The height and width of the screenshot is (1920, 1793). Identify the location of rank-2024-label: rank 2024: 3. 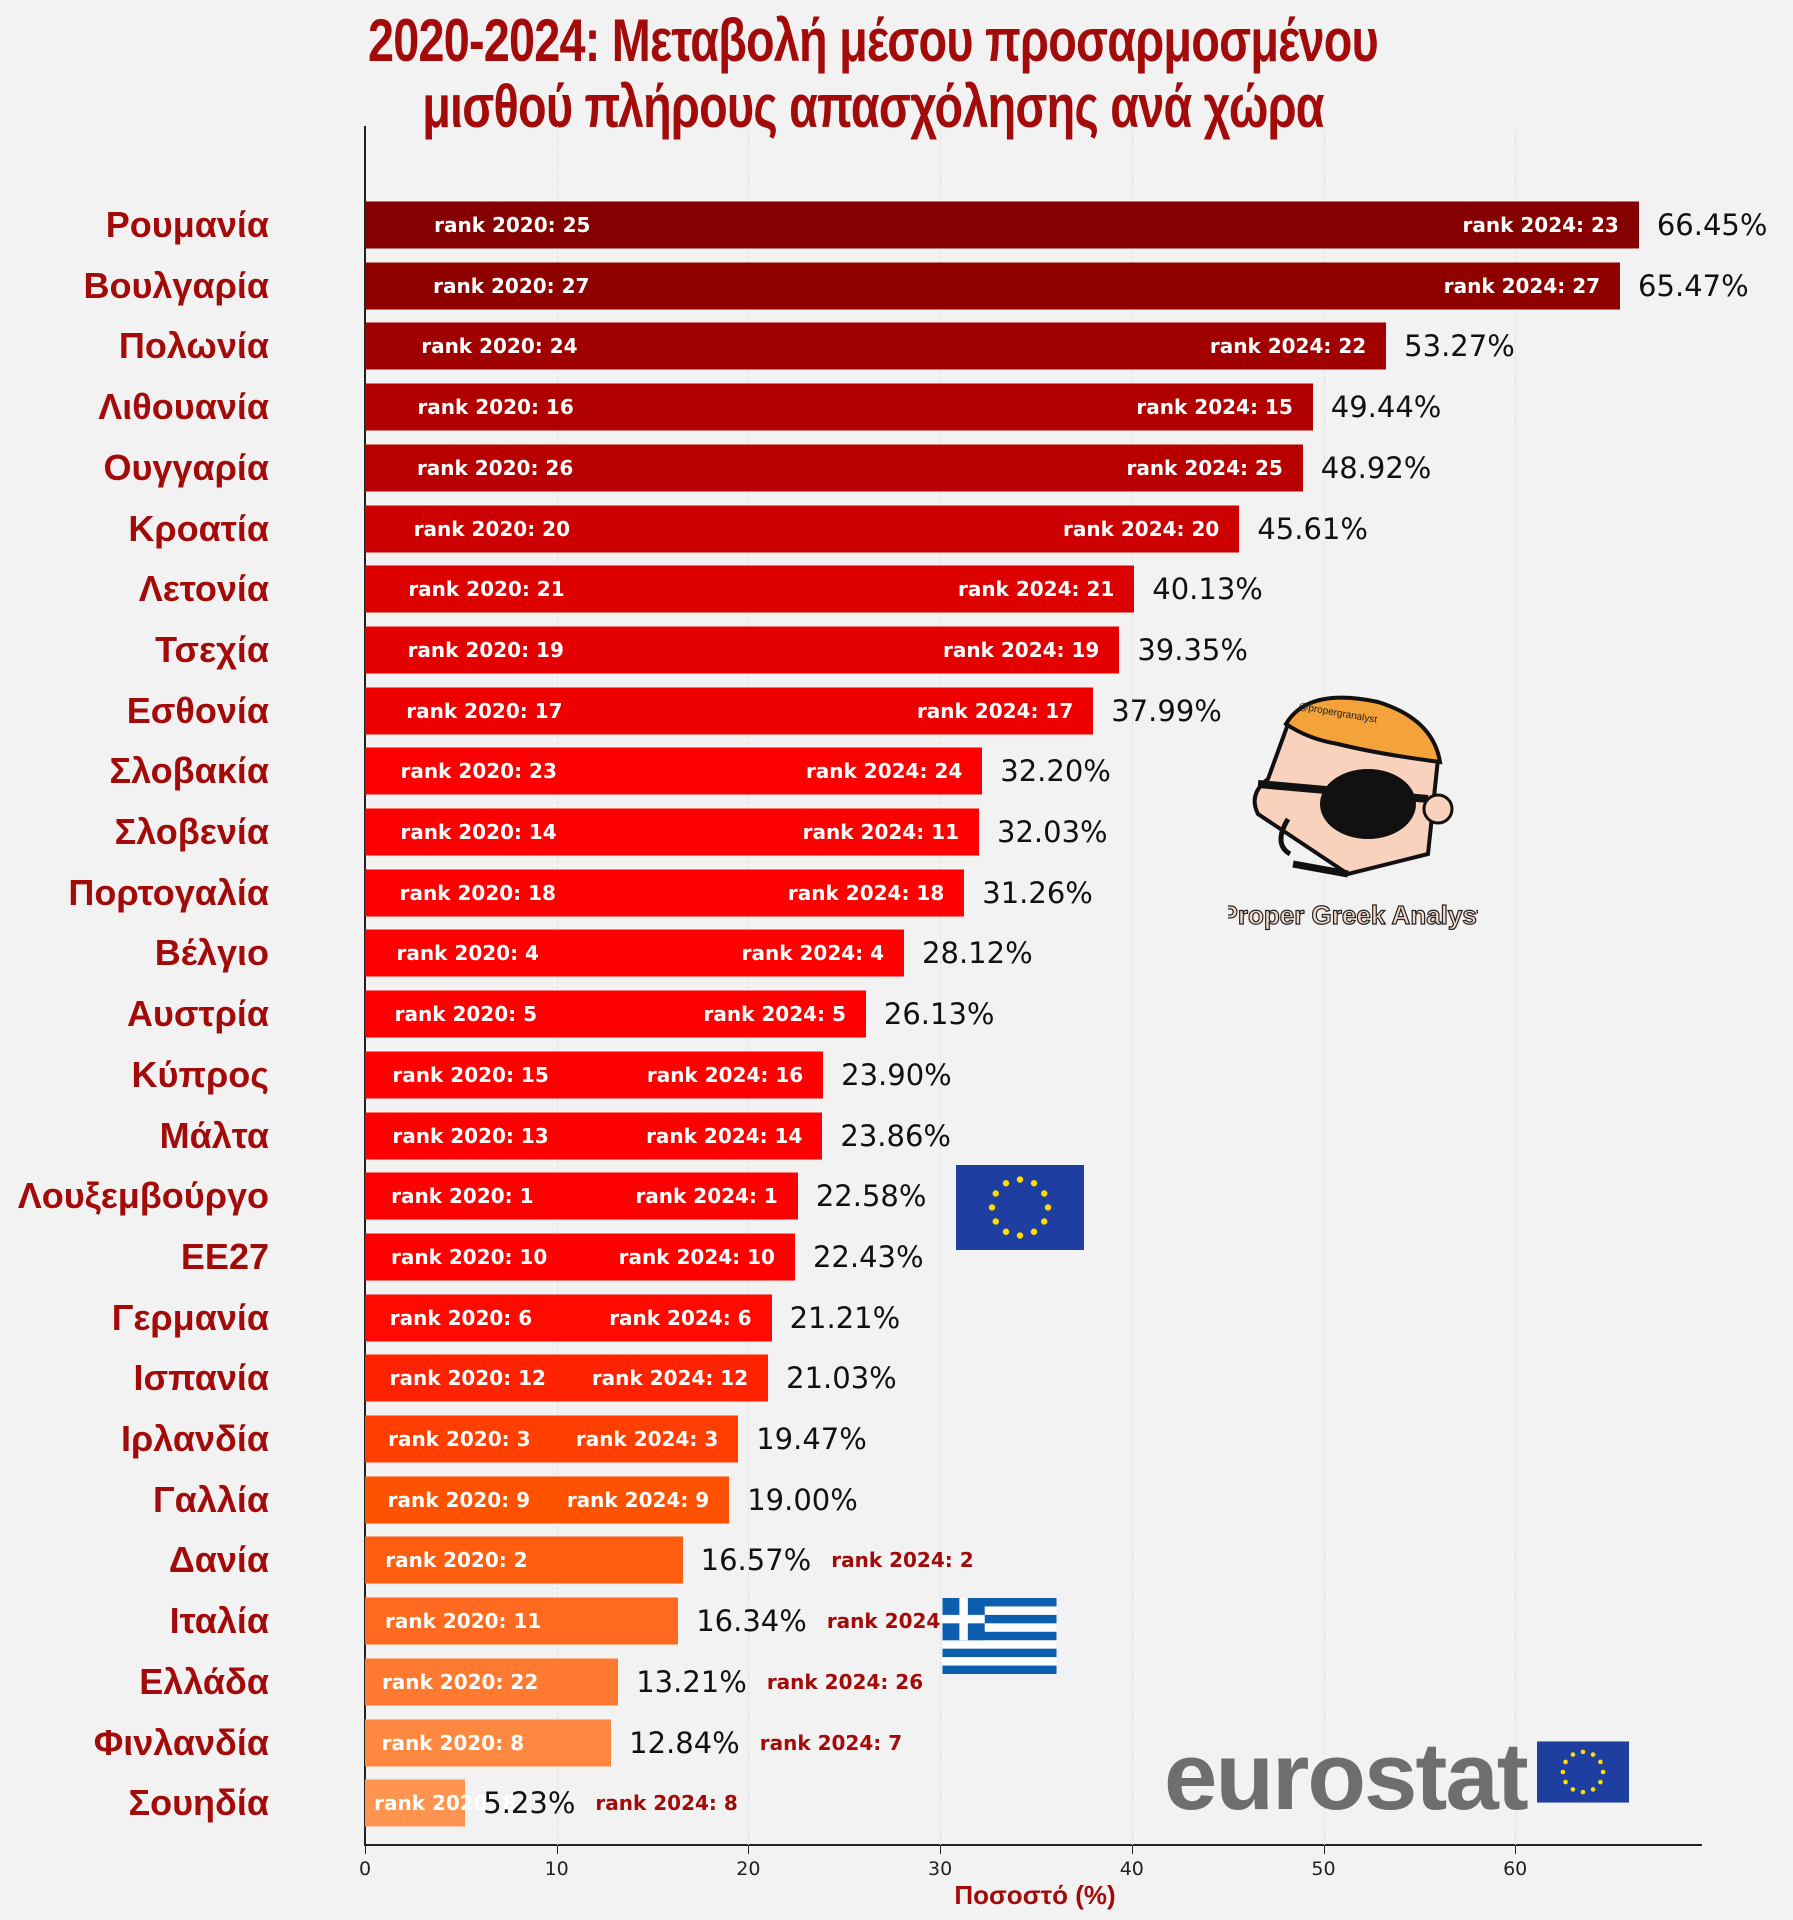
(647, 1439).